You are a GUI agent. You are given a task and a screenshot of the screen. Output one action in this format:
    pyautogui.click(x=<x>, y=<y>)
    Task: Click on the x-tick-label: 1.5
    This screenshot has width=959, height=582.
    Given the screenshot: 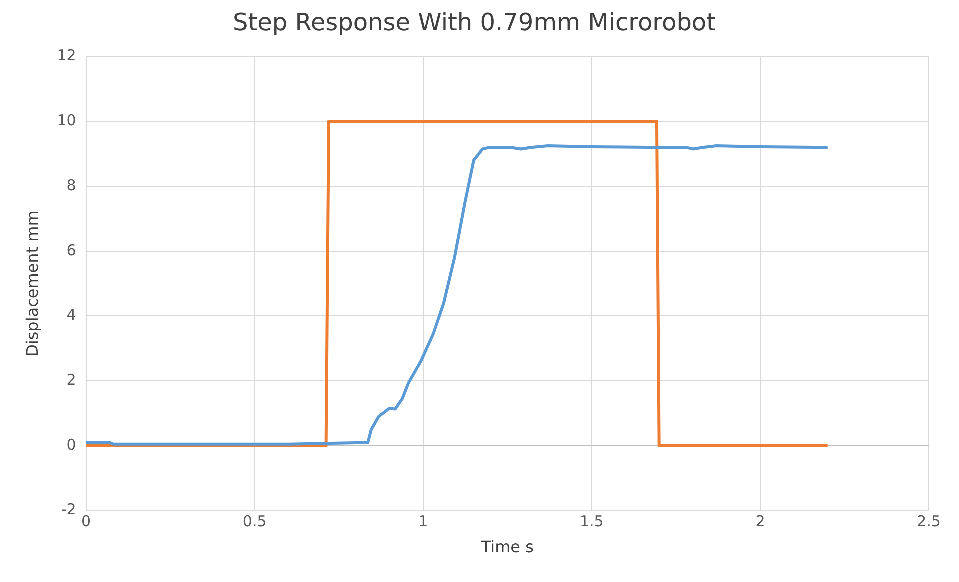 What is the action you would take?
    pyautogui.click(x=592, y=521)
    